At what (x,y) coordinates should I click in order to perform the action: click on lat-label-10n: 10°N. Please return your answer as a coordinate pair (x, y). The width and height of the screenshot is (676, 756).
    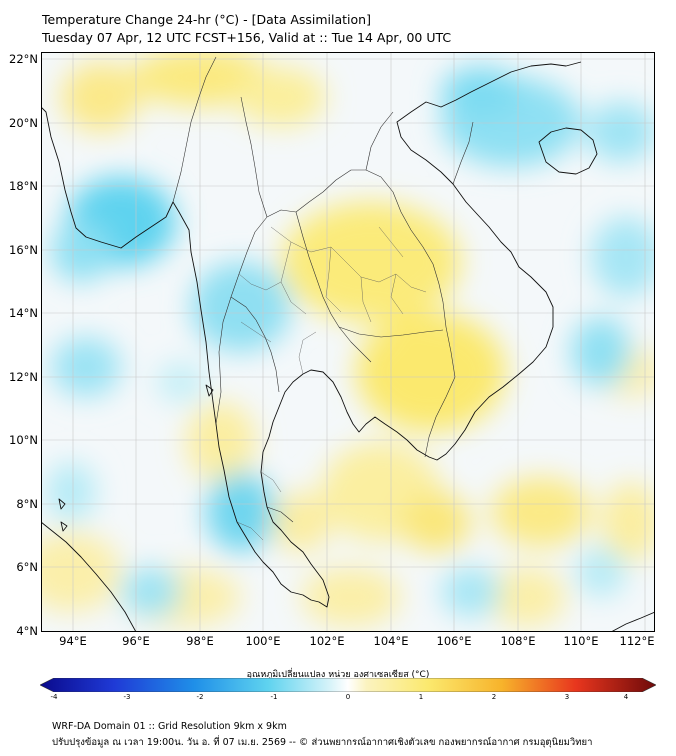
    Looking at the image, I should click on (23, 440).